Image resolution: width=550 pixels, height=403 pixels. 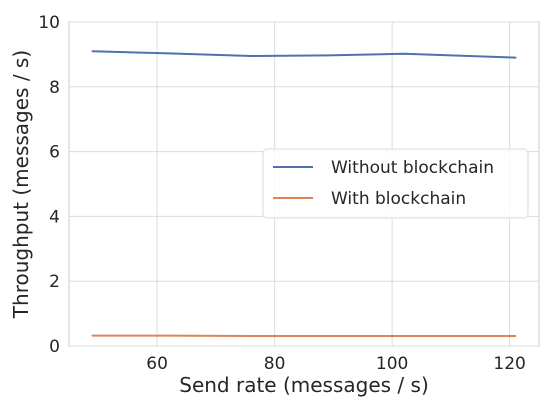 I want to click on legend-label: Without blockchain, so click(x=412, y=168).